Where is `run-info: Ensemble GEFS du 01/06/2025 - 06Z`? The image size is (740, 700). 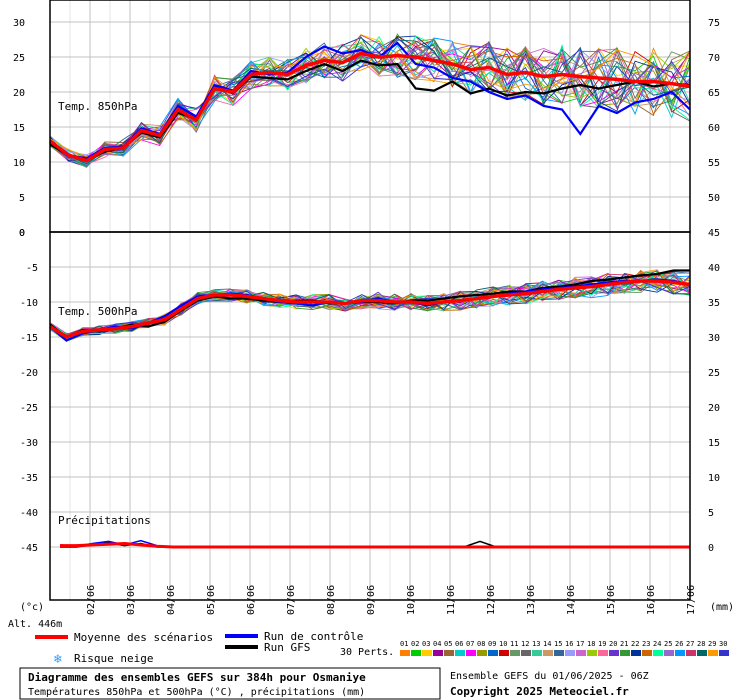 run-info: Ensemble GEFS du 01/06/2025 - 06Z is located at coordinates (549, 676).